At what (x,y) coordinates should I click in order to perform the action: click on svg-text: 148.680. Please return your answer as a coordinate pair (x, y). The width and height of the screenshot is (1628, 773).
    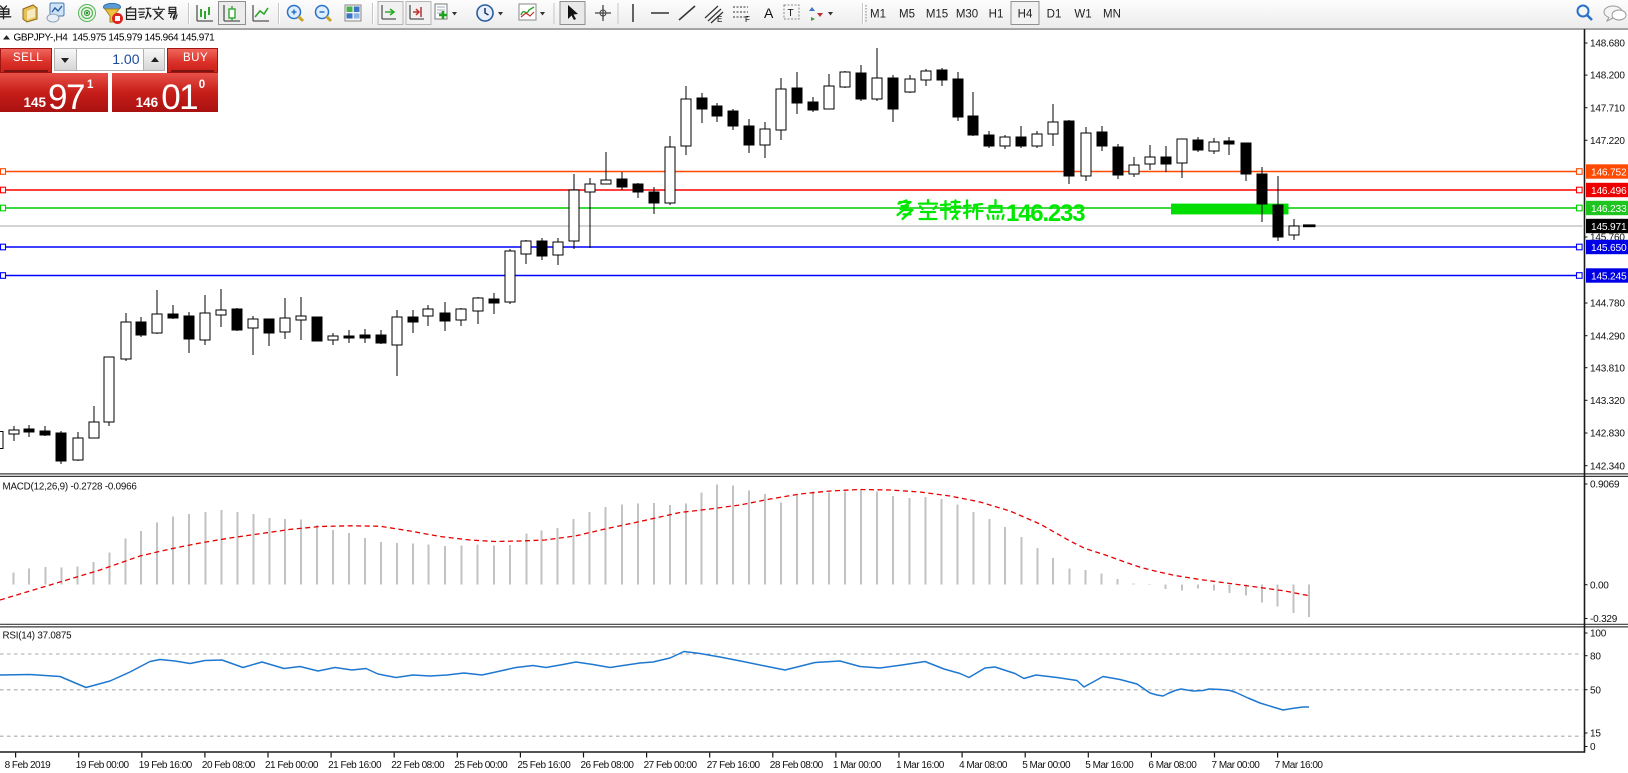
    Looking at the image, I should click on (1607, 44).